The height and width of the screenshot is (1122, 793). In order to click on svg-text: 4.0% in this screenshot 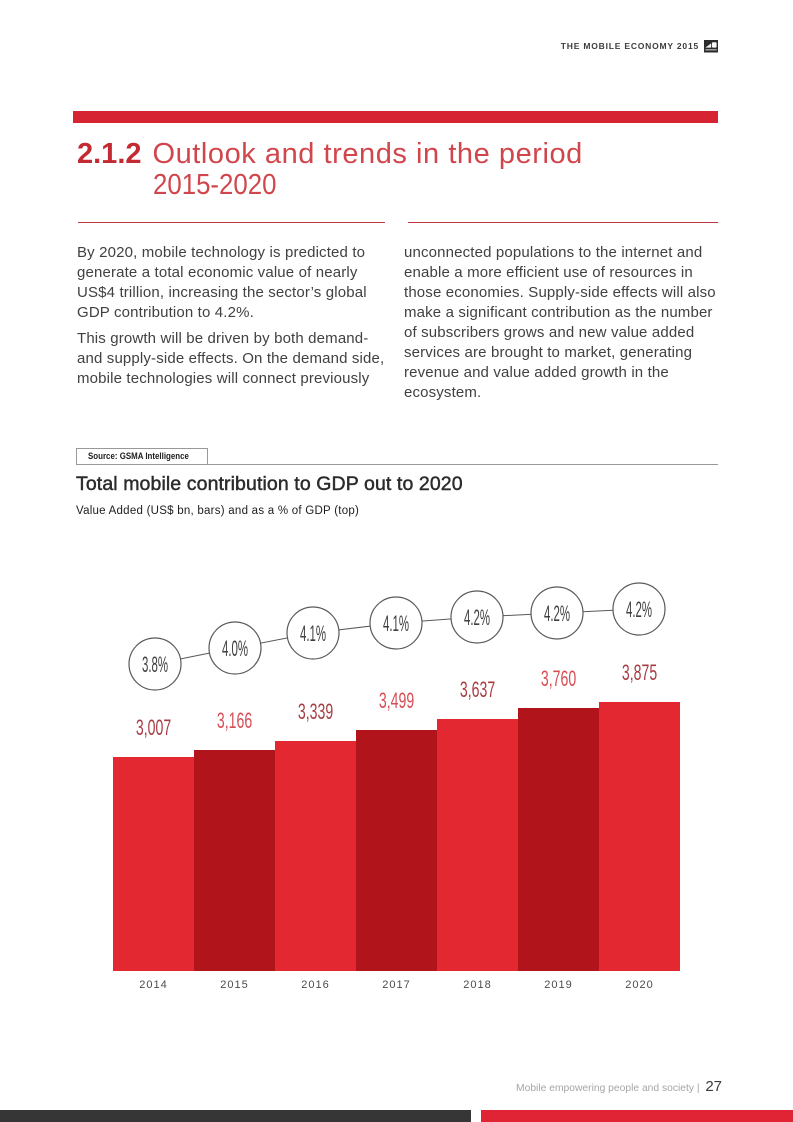, I will do `click(235, 648)`.